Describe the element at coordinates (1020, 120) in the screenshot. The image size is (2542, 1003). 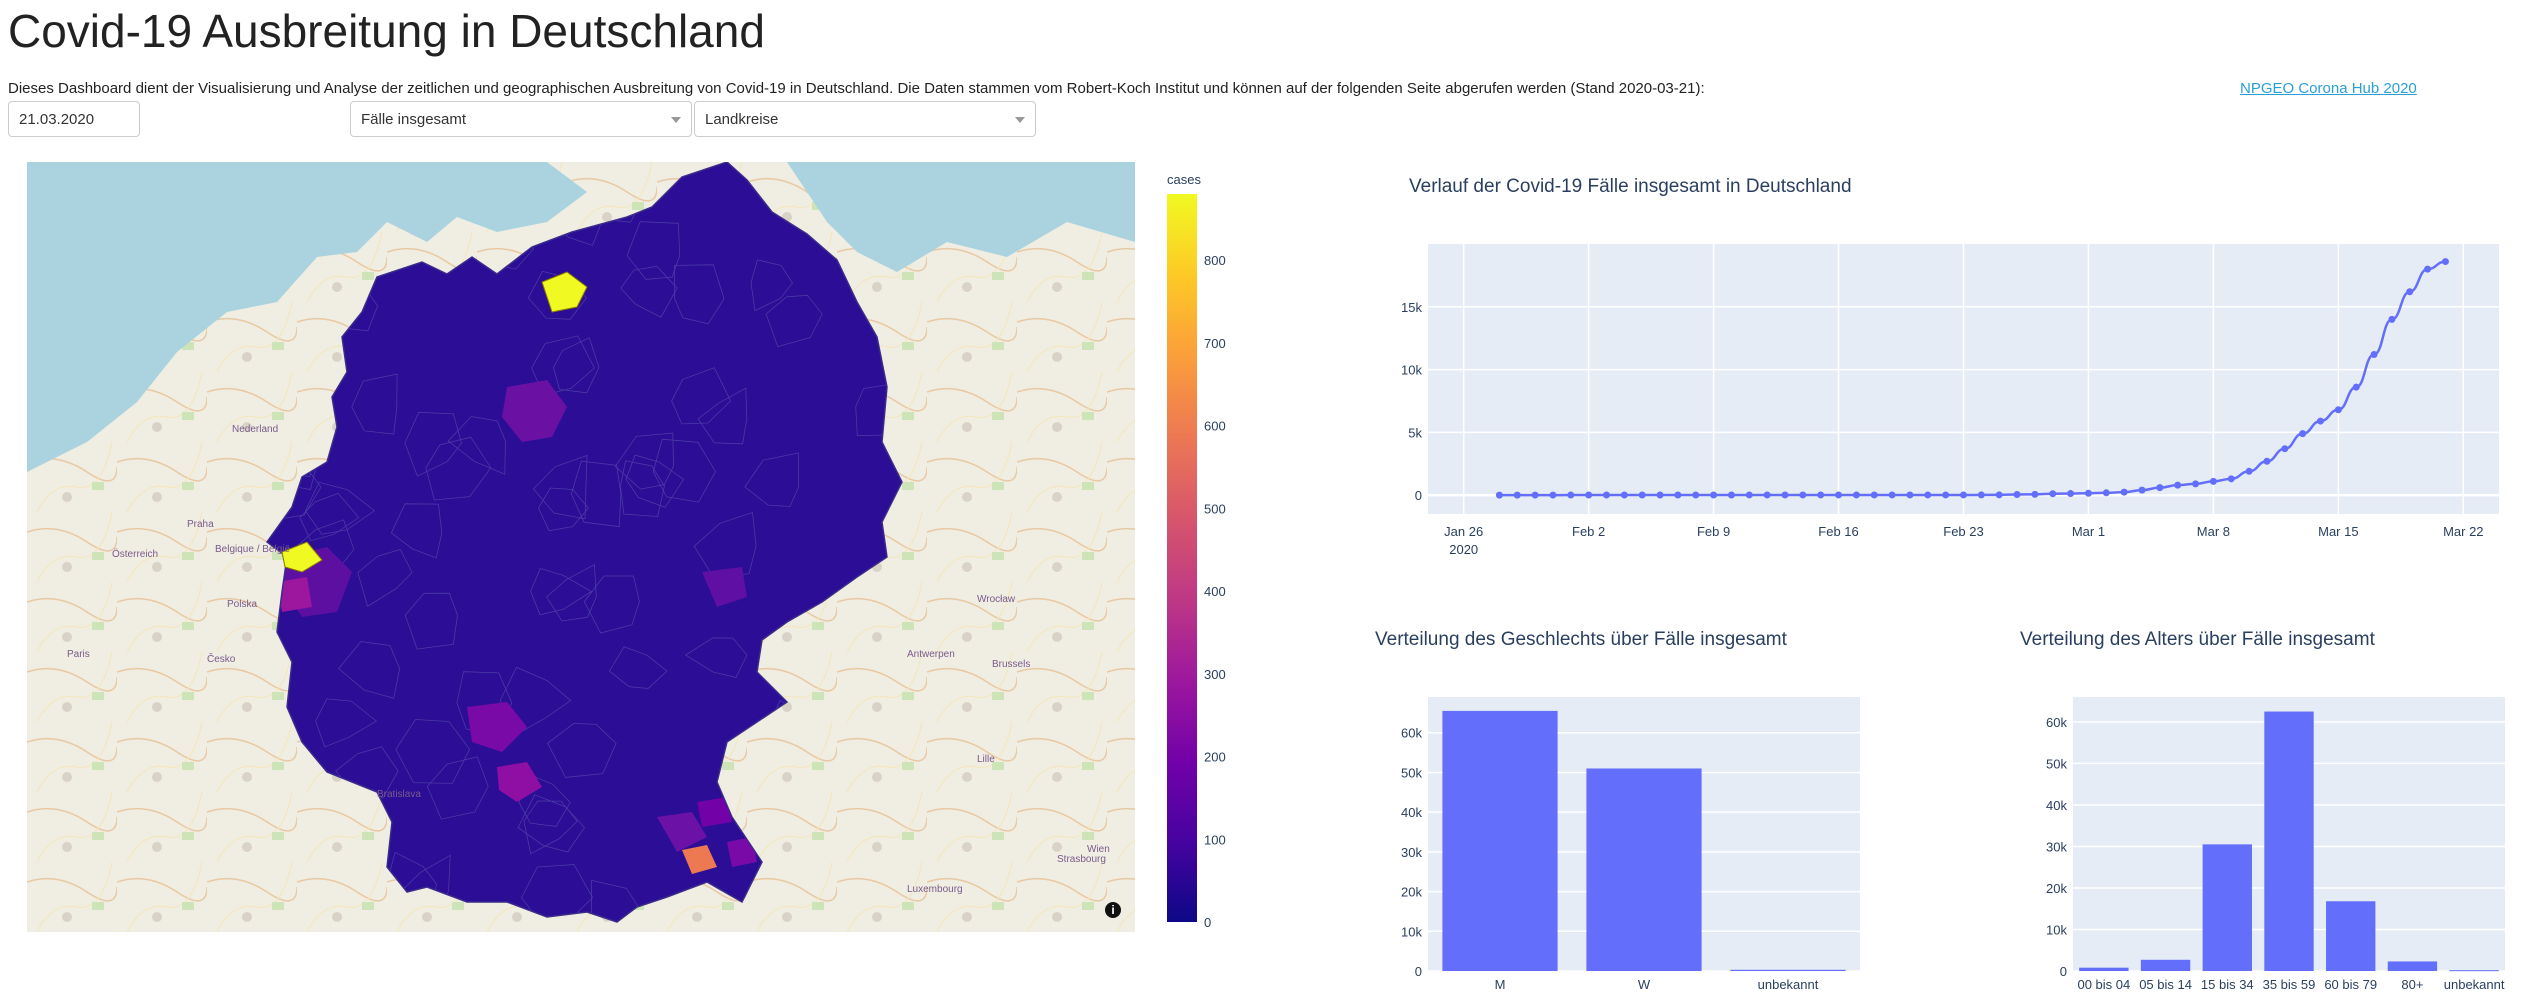
I see `chevron-down-icon` at that location.